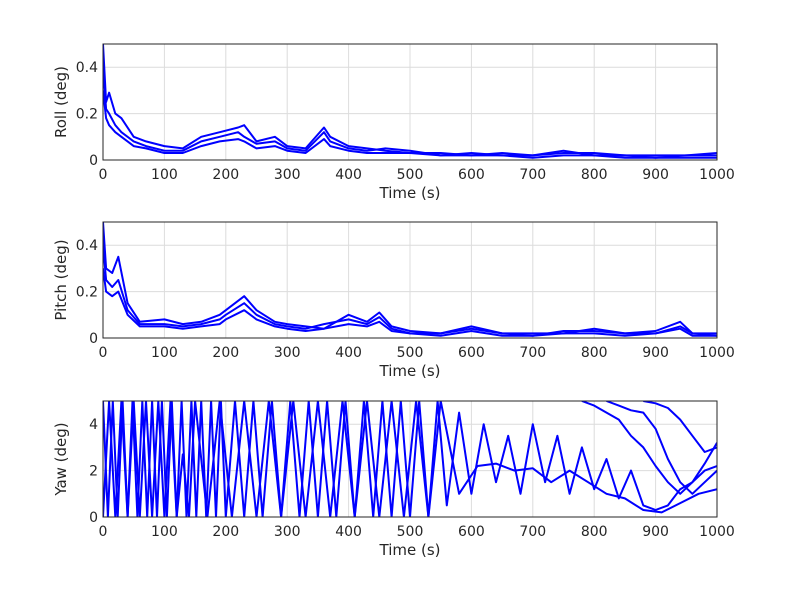  I want to click on roll-y-tick-label: 0.2, so click(87, 115).